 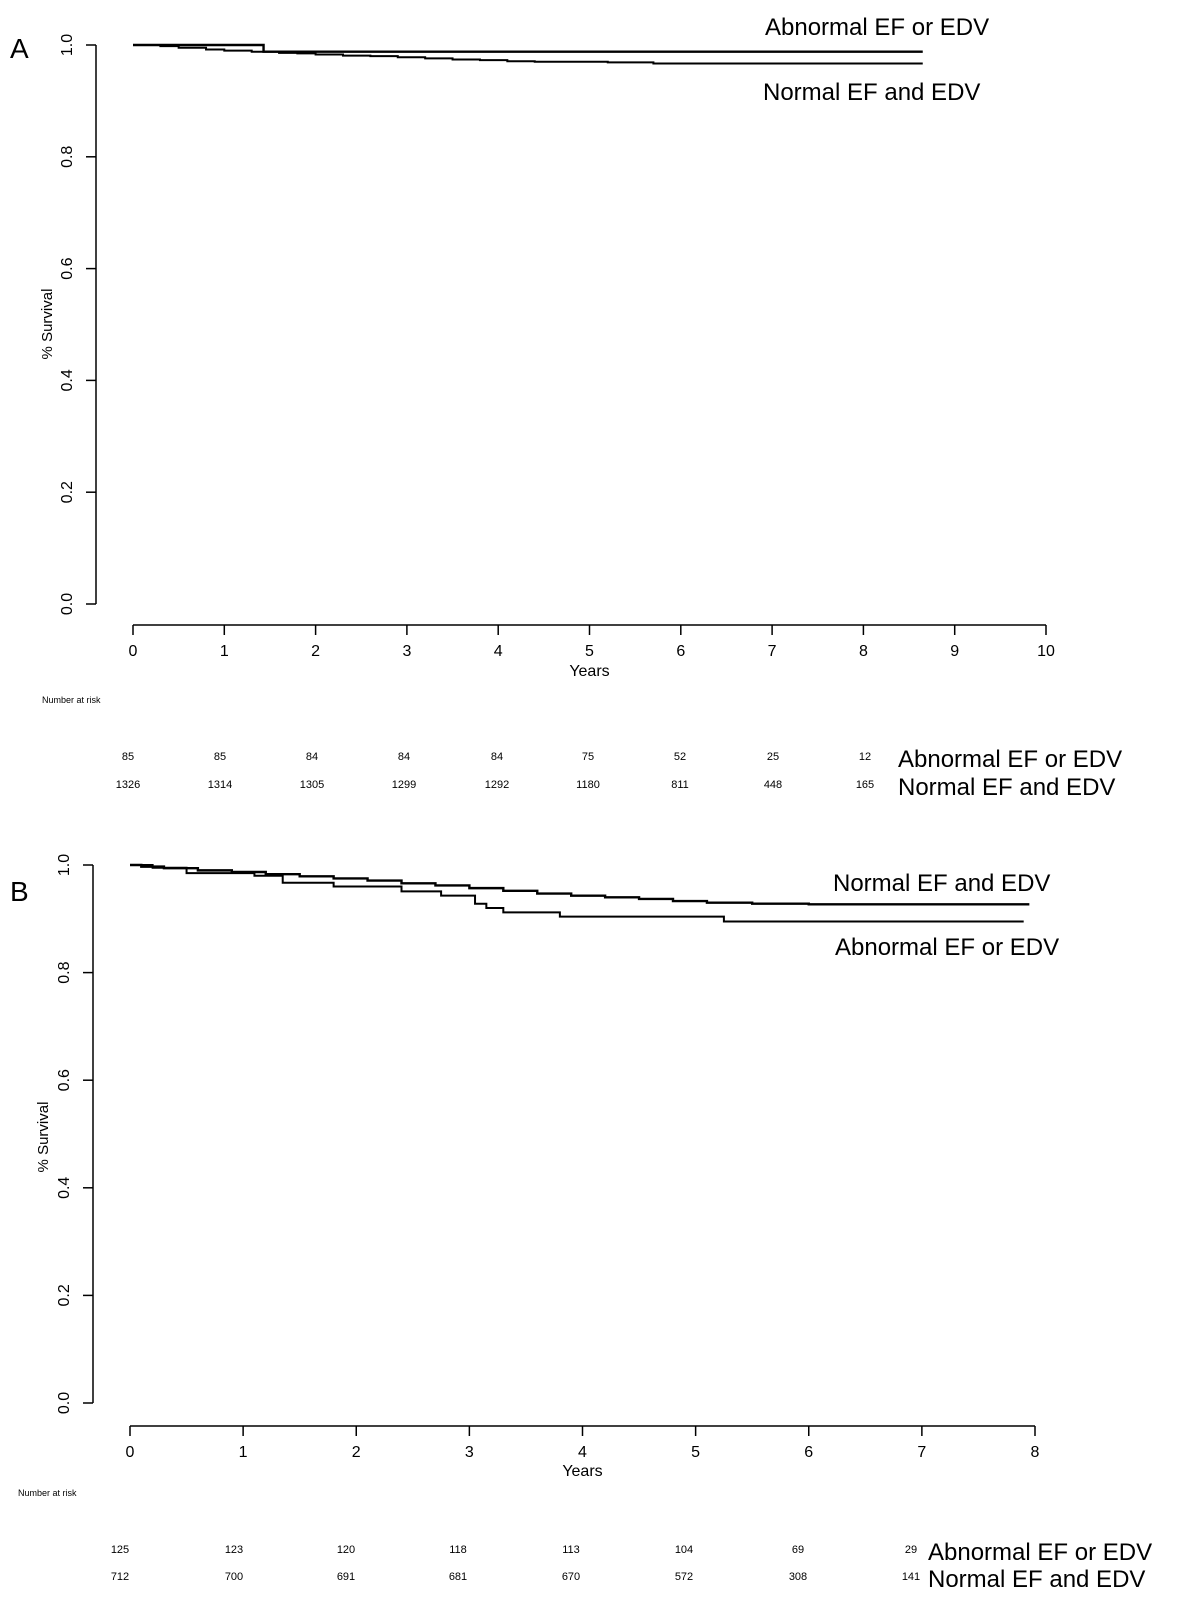 I want to click on risk-count: 1305, so click(x=312, y=785).